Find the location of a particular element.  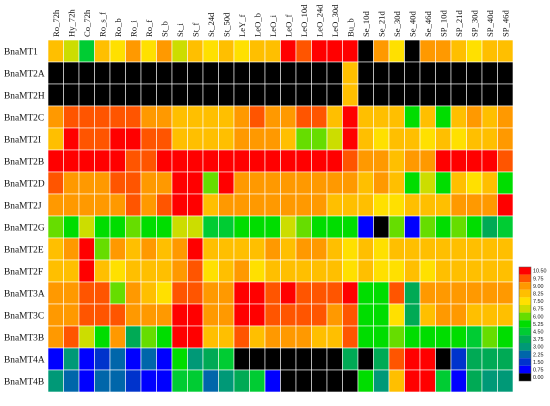

row-label: BnaMT4B is located at coordinates (24, 382).